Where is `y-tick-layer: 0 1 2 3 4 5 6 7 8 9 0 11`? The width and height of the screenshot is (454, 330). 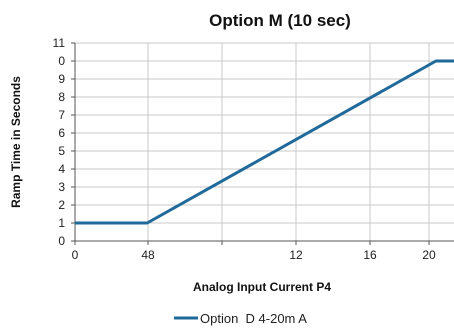 y-tick-layer: 0 1 2 3 4 5 6 7 8 9 0 11 is located at coordinates (64, 142).